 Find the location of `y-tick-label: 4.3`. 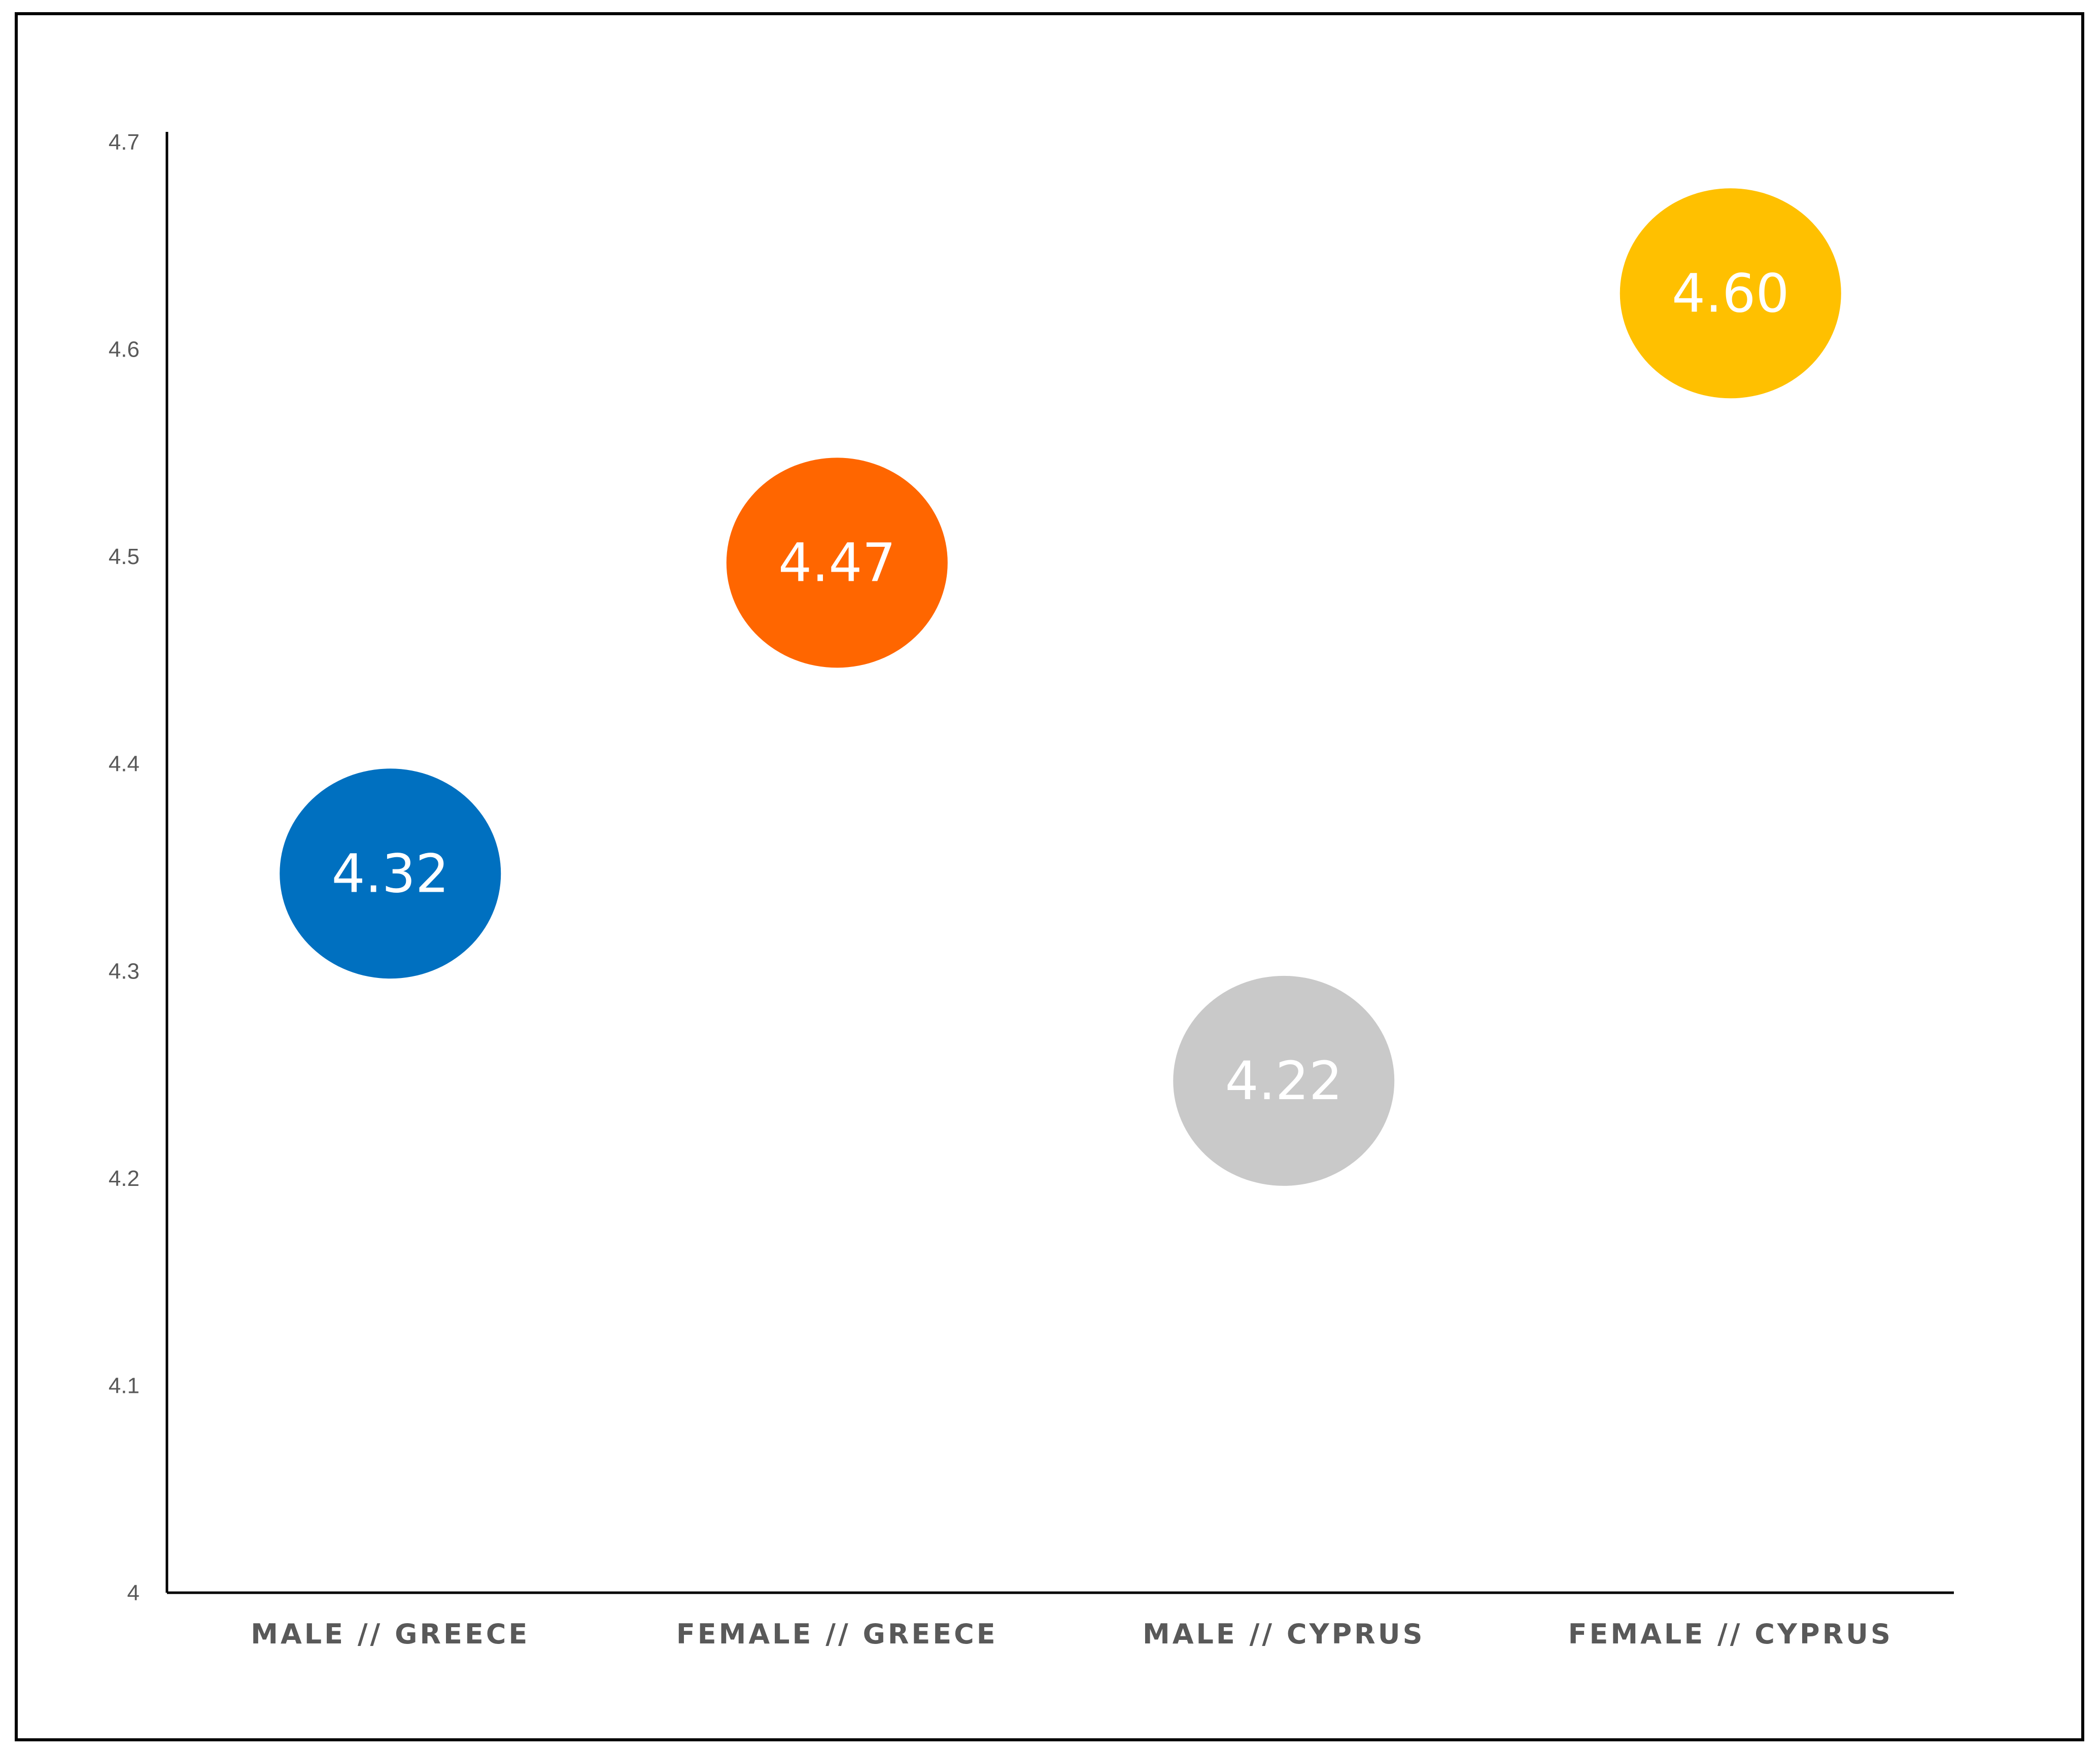

y-tick-label: 4.3 is located at coordinates (124, 971).